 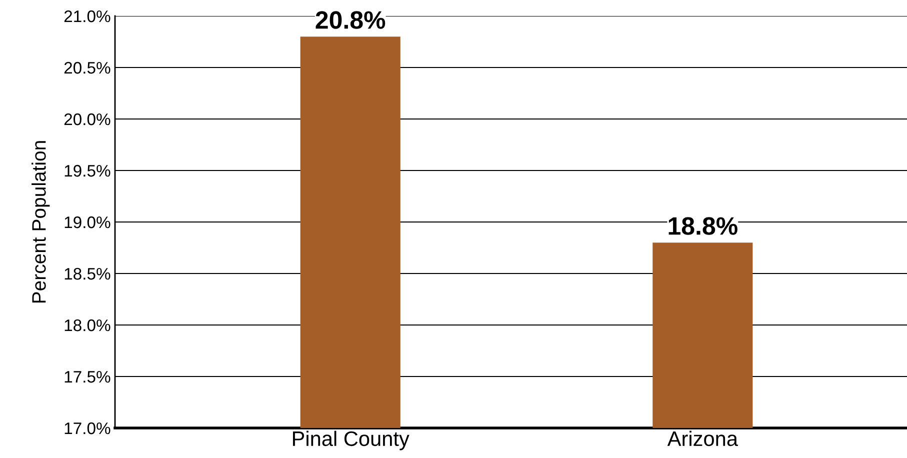 What do you see at coordinates (87, 222) in the screenshot?
I see `y-tick-label: 19.0%` at bounding box center [87, 222].